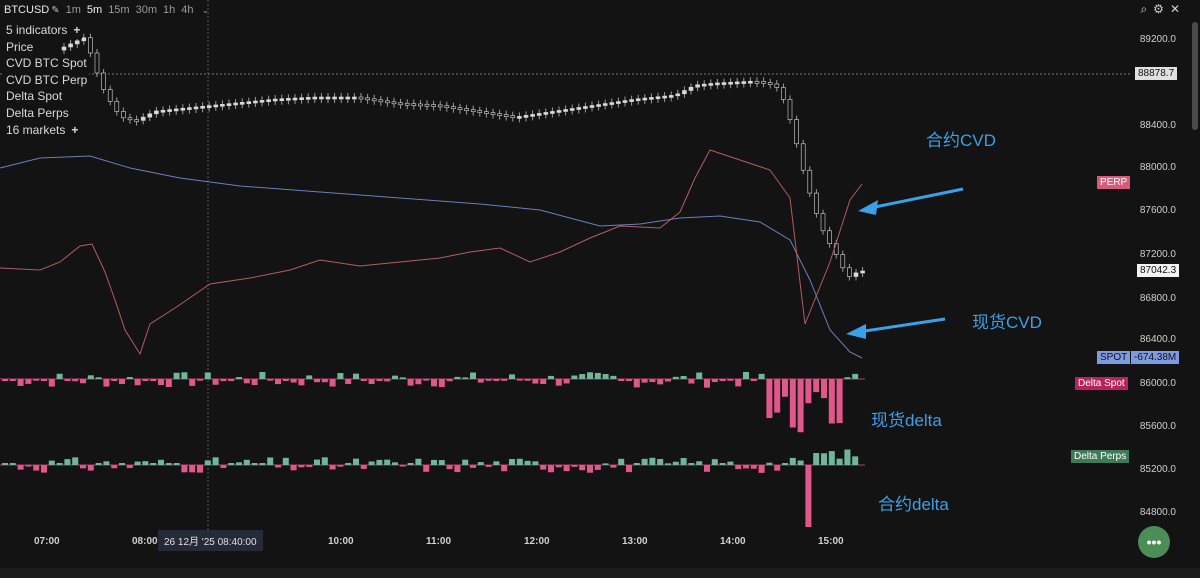  What do you see at coordinates (1157, 298) in the screenshot?
I see `y-tick: 86800.0` at bounding box center [1157, 298].